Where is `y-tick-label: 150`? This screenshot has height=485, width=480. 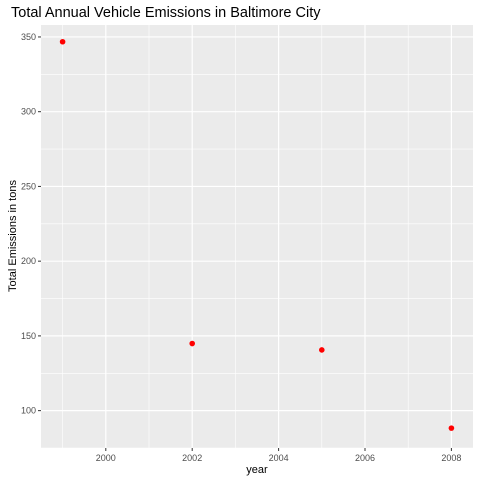
y-tick-label: 150 is located at coordinates (28, 336).